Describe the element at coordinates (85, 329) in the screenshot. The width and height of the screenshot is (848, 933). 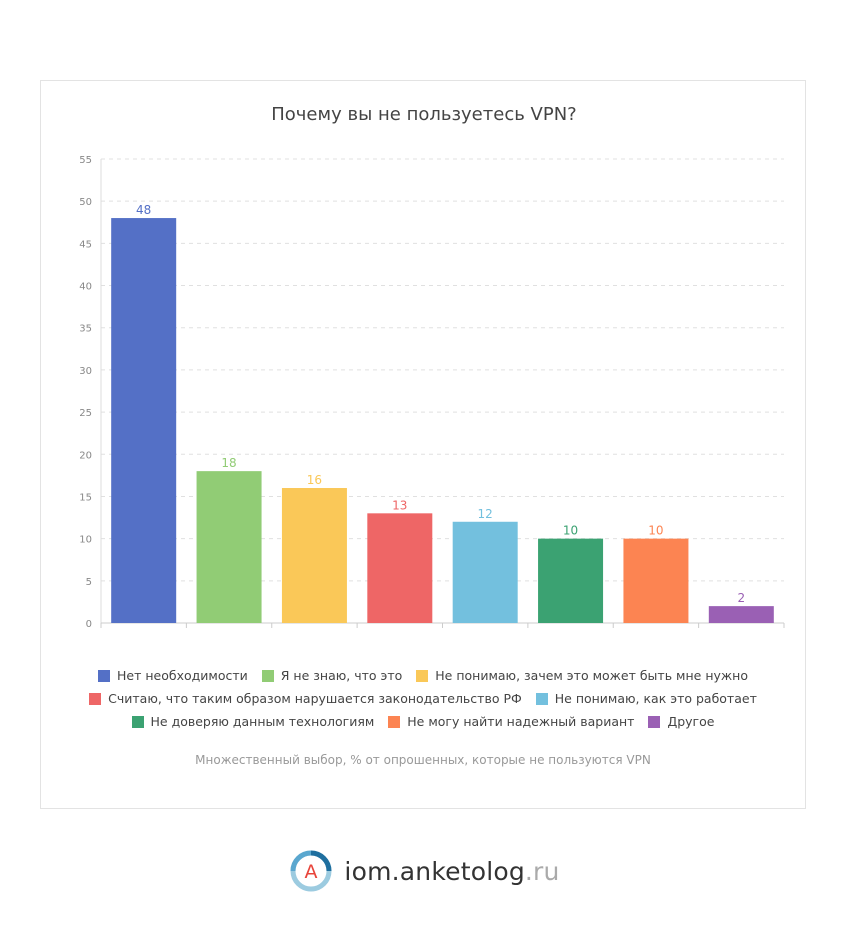
I see `y-tick-label: 35` at that location.